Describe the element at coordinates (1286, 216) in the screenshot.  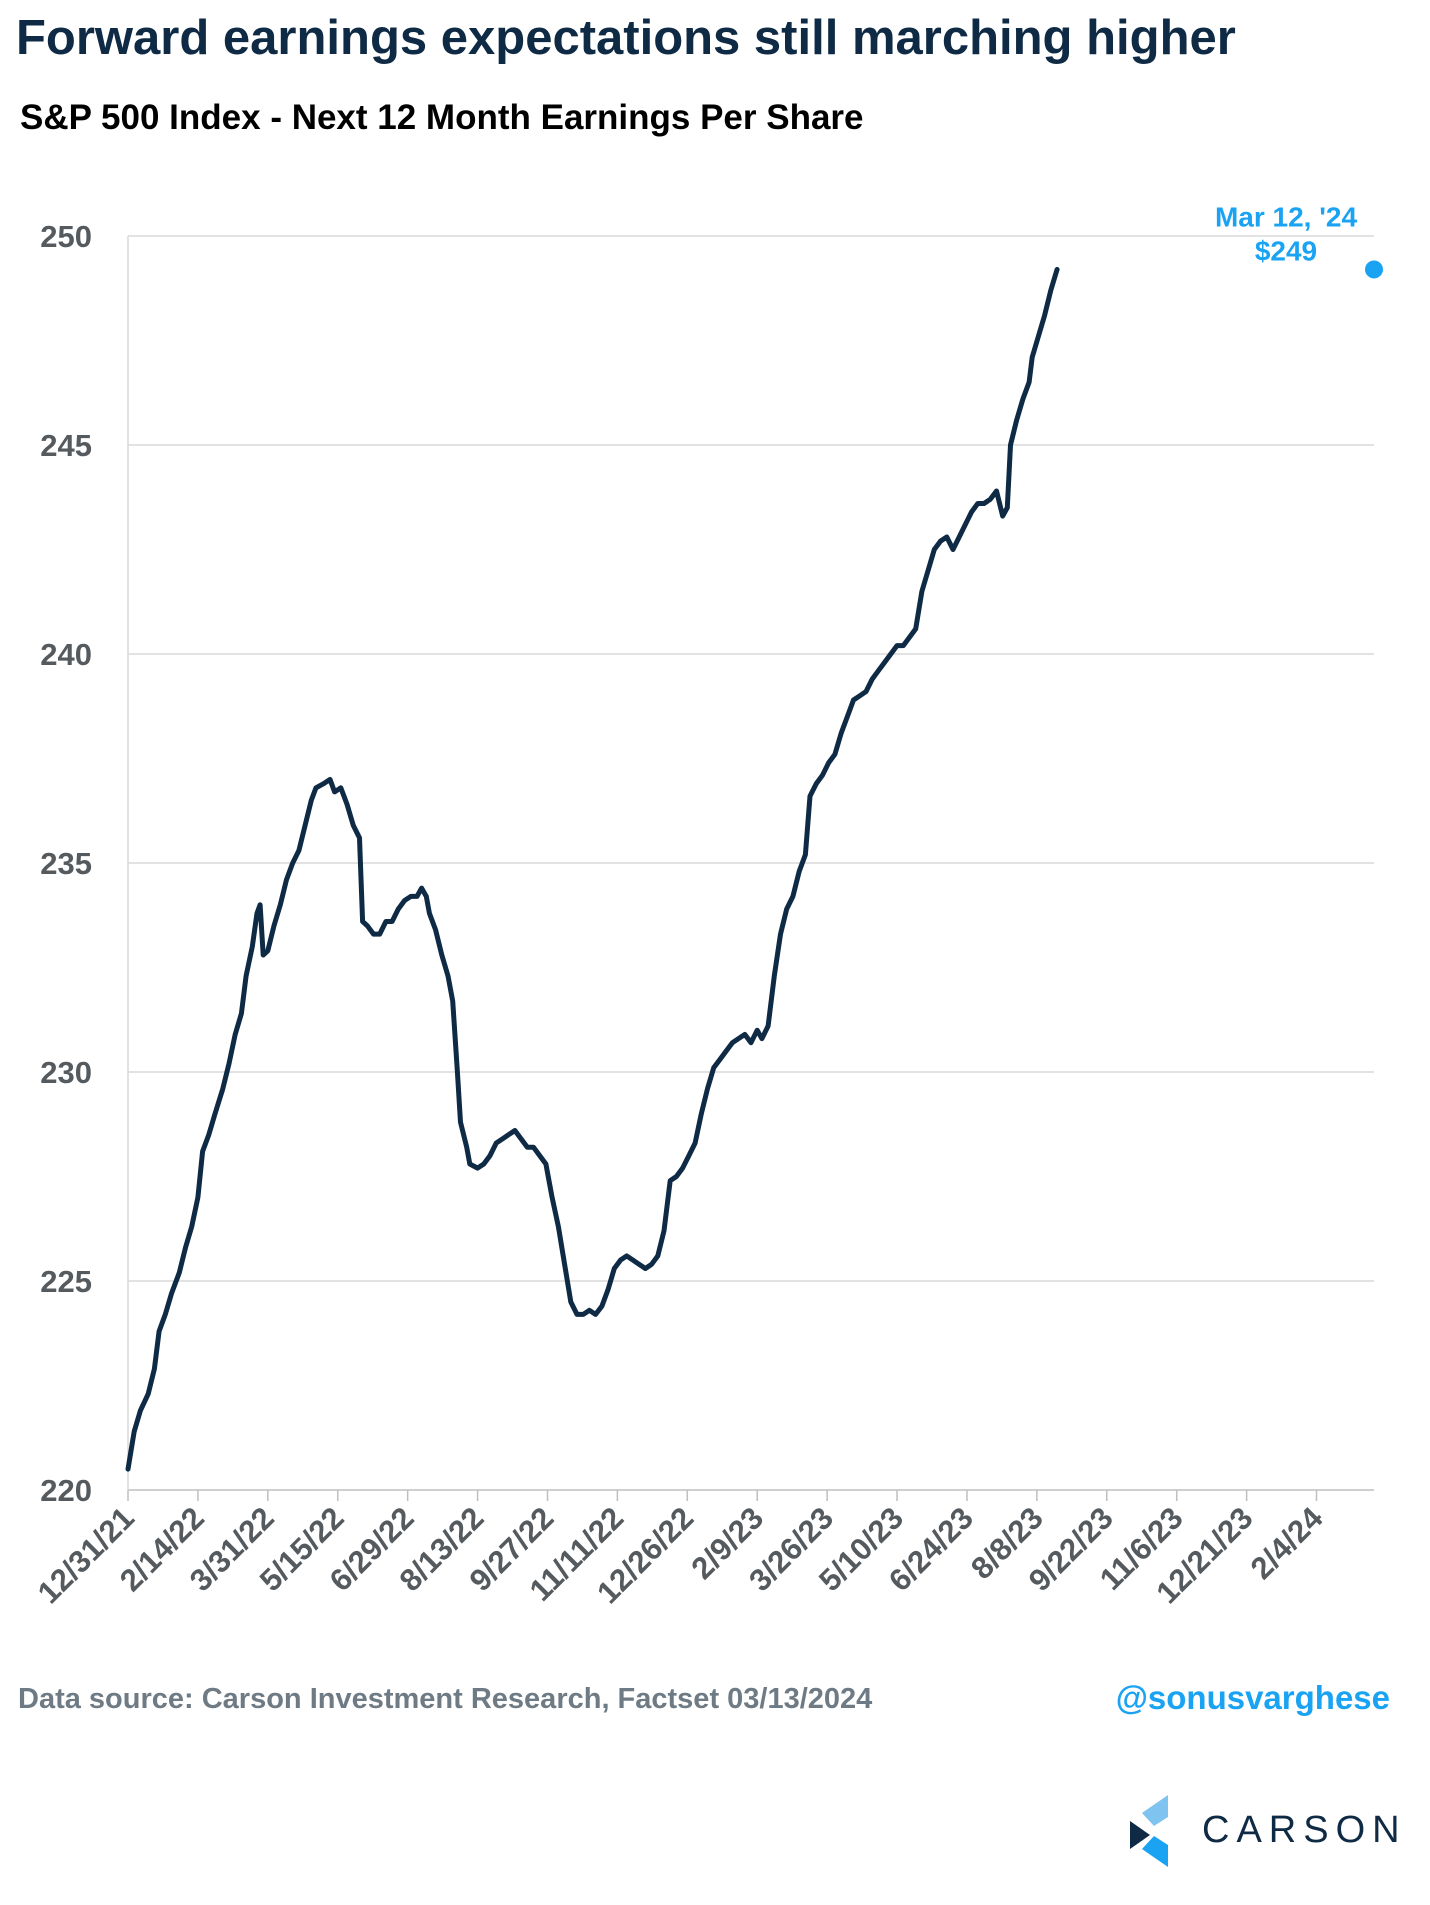
I see `annotation-date-label: Mar 12, '24` at that location.